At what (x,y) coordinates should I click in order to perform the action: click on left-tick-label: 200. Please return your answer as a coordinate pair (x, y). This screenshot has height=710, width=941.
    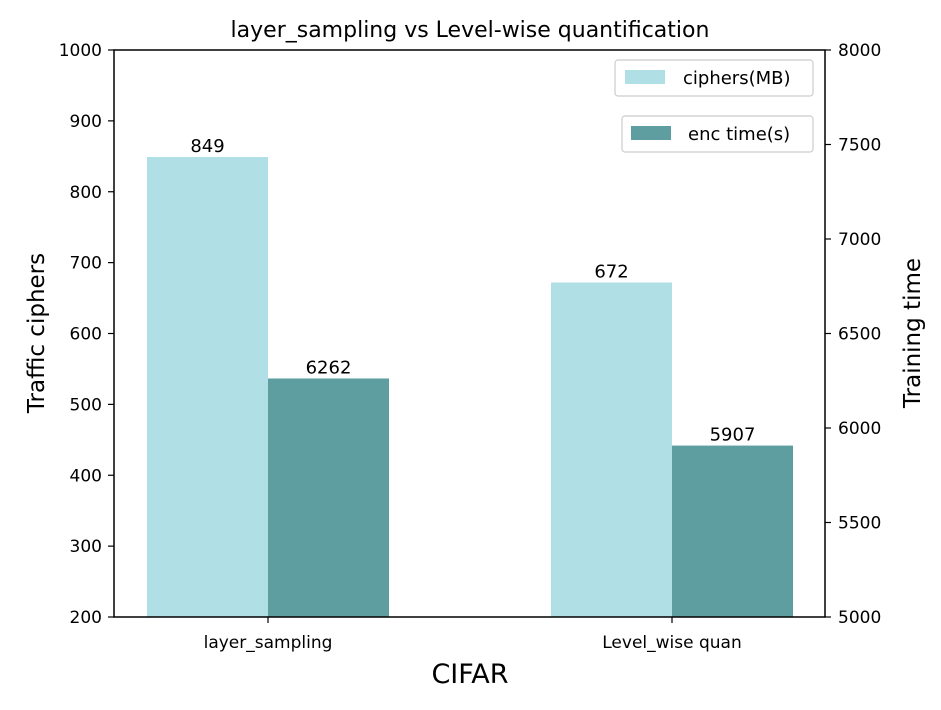
    Looking at the image, I should click on (86, 618).